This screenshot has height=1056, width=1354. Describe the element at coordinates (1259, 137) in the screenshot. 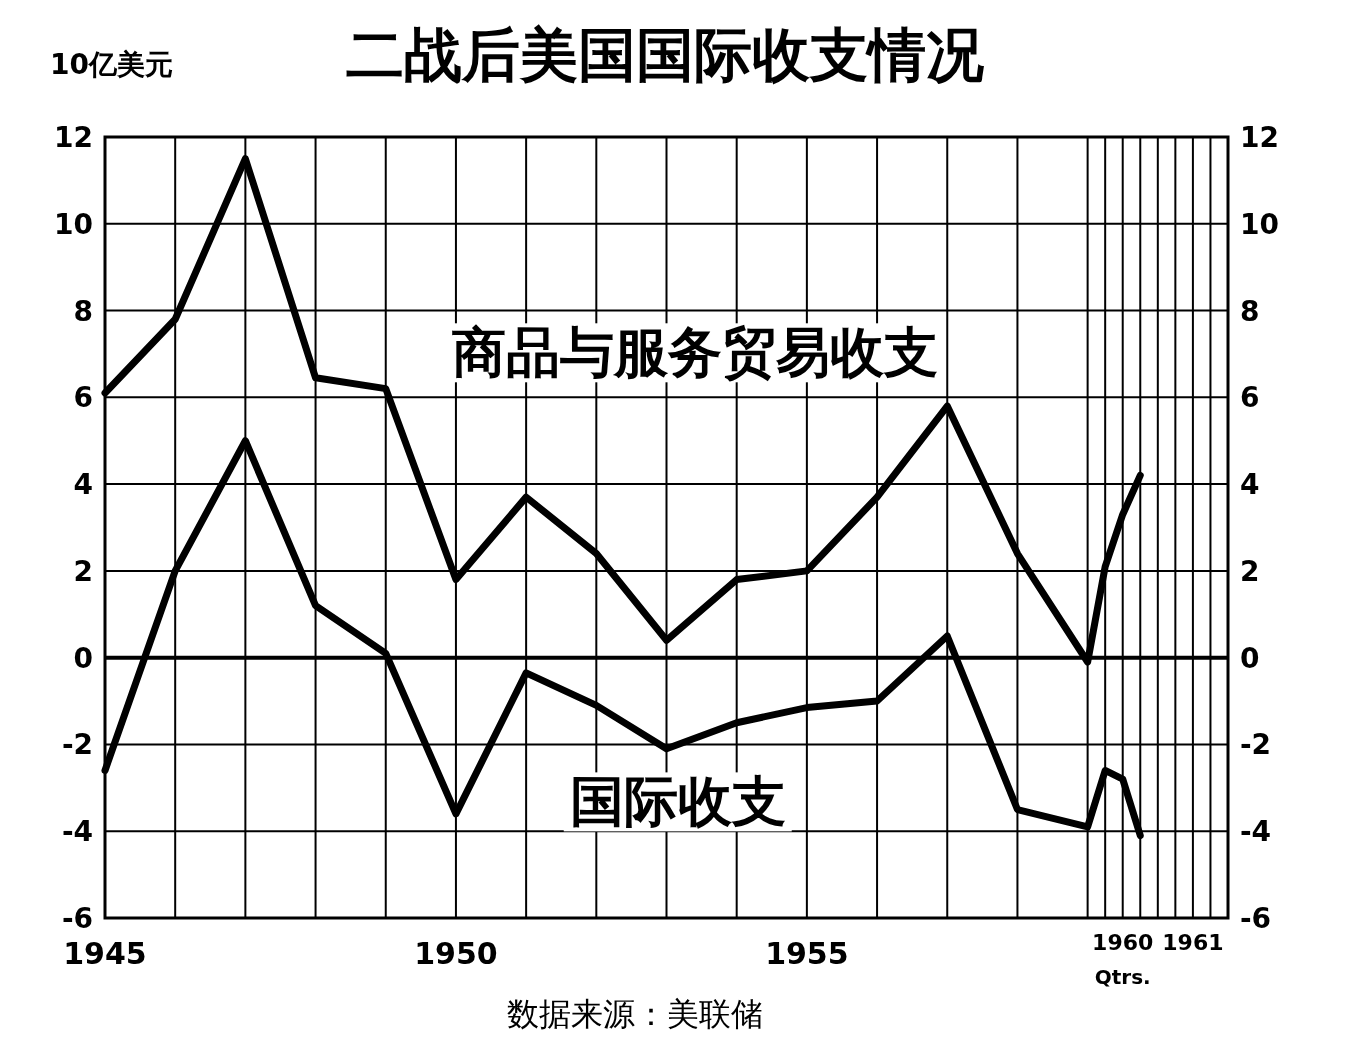

I see `y2-tick-label: 12` at that location.